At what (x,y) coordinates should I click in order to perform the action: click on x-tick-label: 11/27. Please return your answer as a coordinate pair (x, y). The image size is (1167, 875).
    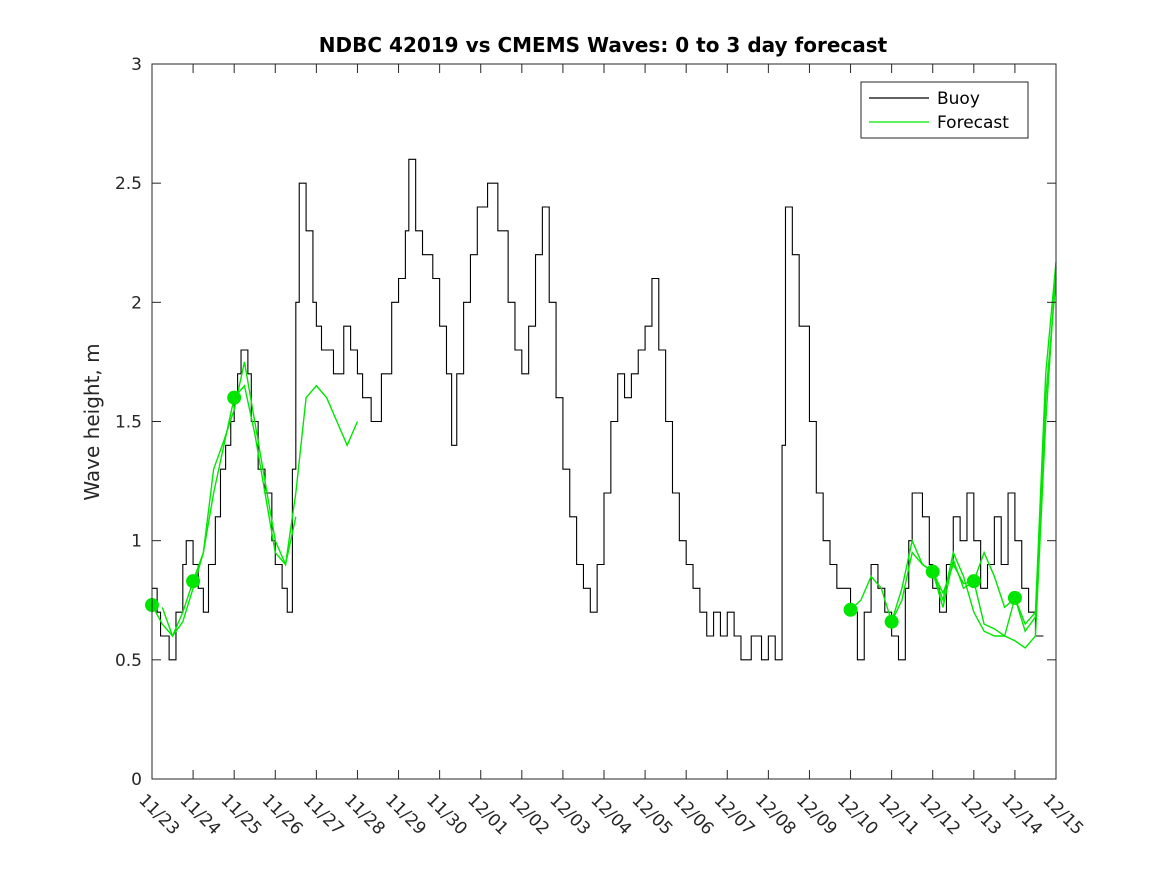
    Looking at the image, I should click on (323, 814).